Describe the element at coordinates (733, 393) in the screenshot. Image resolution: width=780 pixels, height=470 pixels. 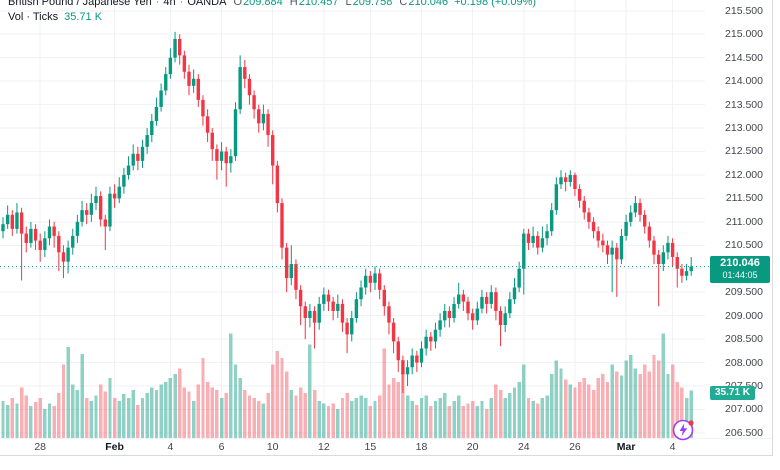
I see `volume-axis-badge: 35.71 K` at that location.